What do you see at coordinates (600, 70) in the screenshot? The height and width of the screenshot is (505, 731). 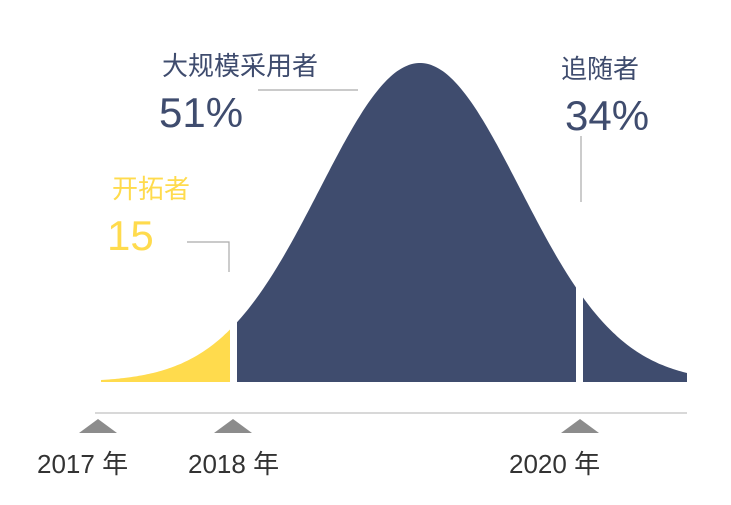 I see `followers-label: 追随者` at bounding box center [600, 70].